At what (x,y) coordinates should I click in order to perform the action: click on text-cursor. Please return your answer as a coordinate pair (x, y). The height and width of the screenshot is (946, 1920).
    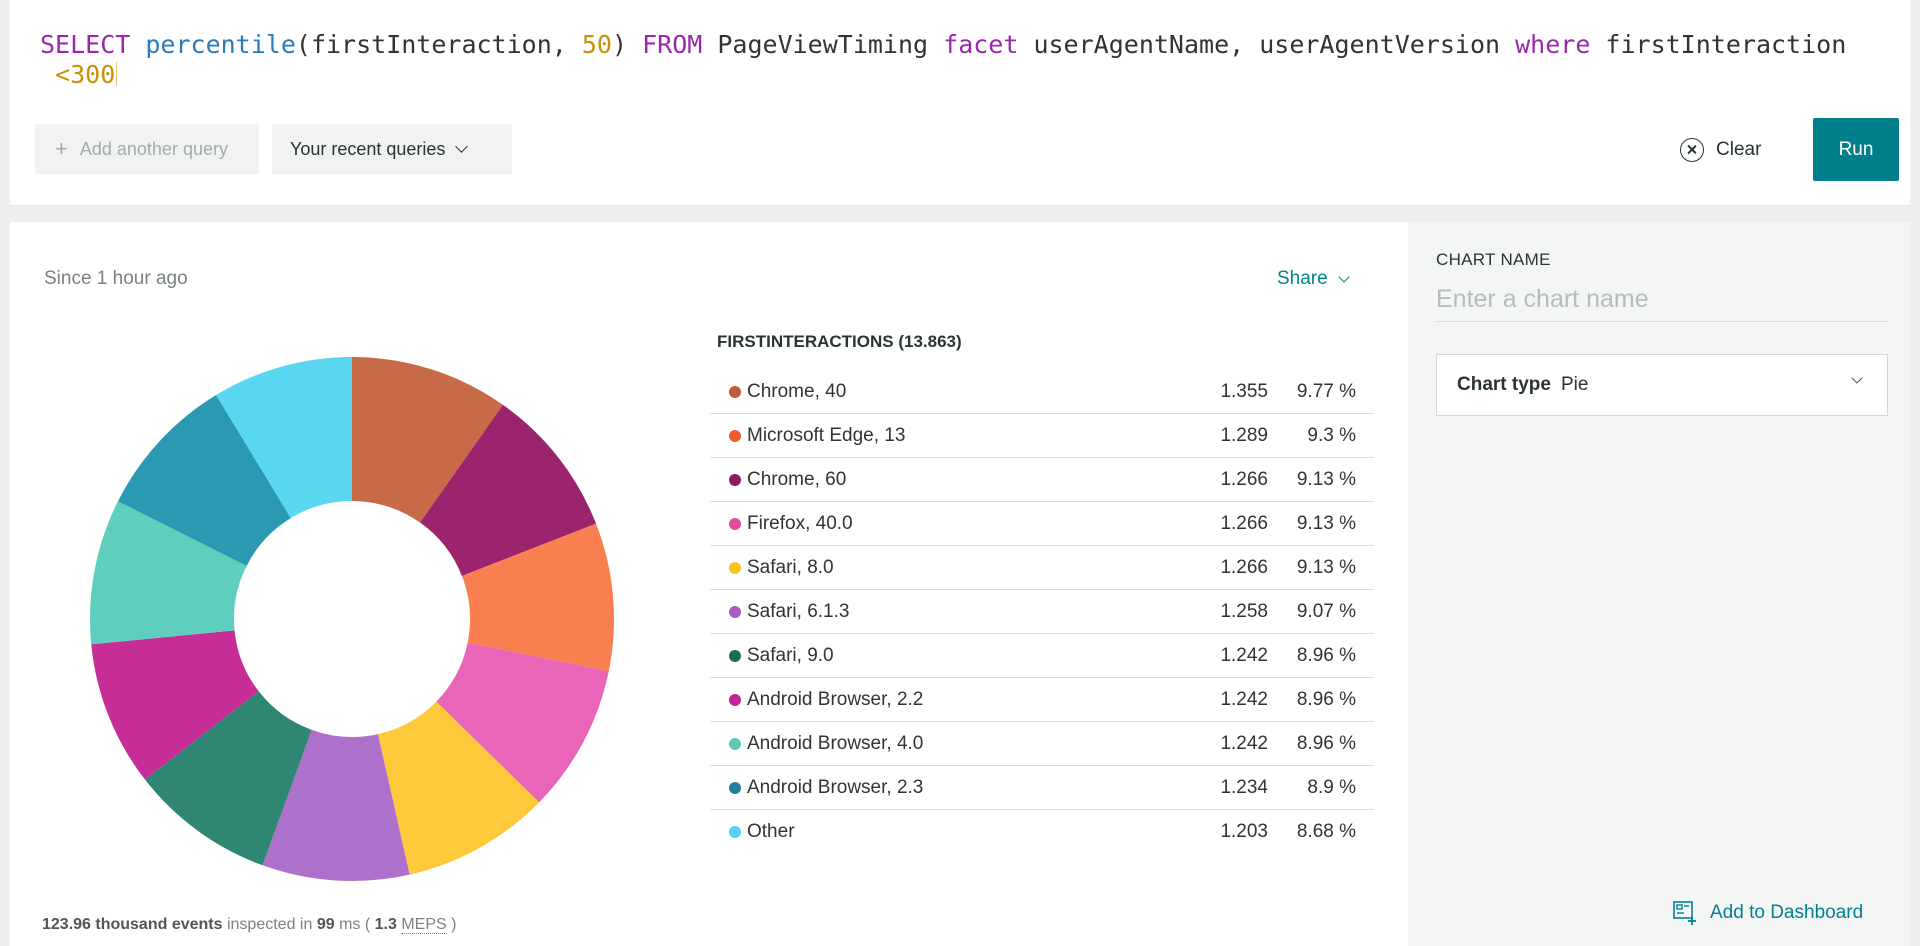
    Looking at the image, I should click on (117, 74).